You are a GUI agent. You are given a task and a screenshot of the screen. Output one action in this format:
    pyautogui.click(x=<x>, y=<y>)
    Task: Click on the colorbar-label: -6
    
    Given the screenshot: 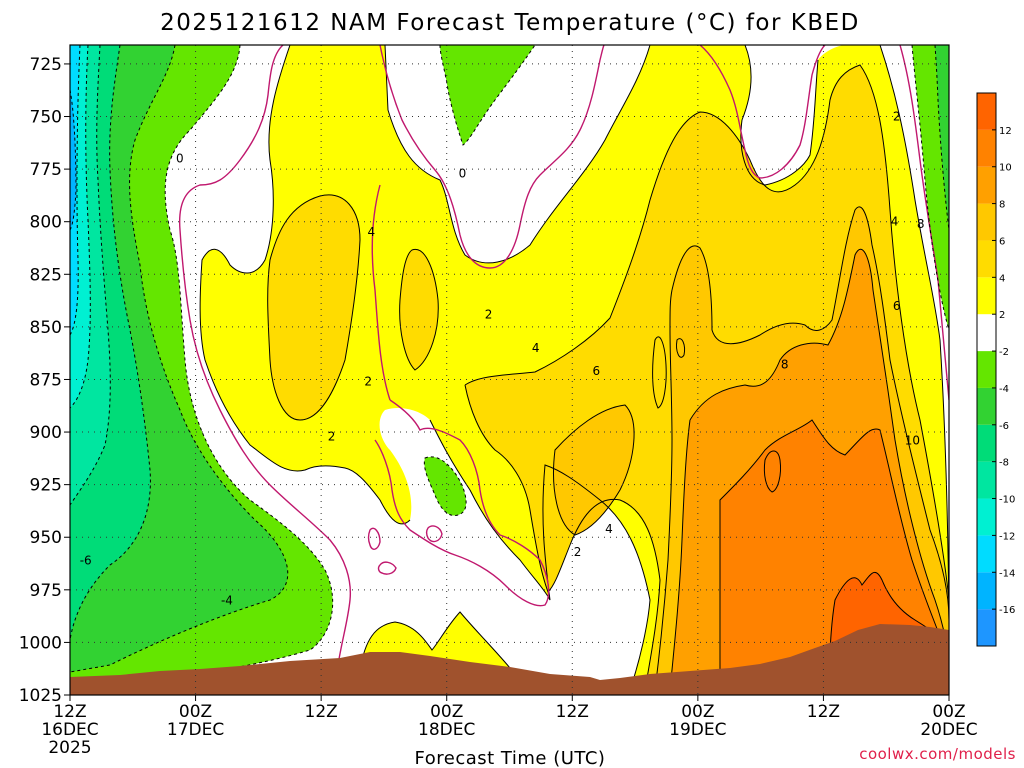 What is the action you would take?
    pyautogui.click(x=1004, y=426)
    